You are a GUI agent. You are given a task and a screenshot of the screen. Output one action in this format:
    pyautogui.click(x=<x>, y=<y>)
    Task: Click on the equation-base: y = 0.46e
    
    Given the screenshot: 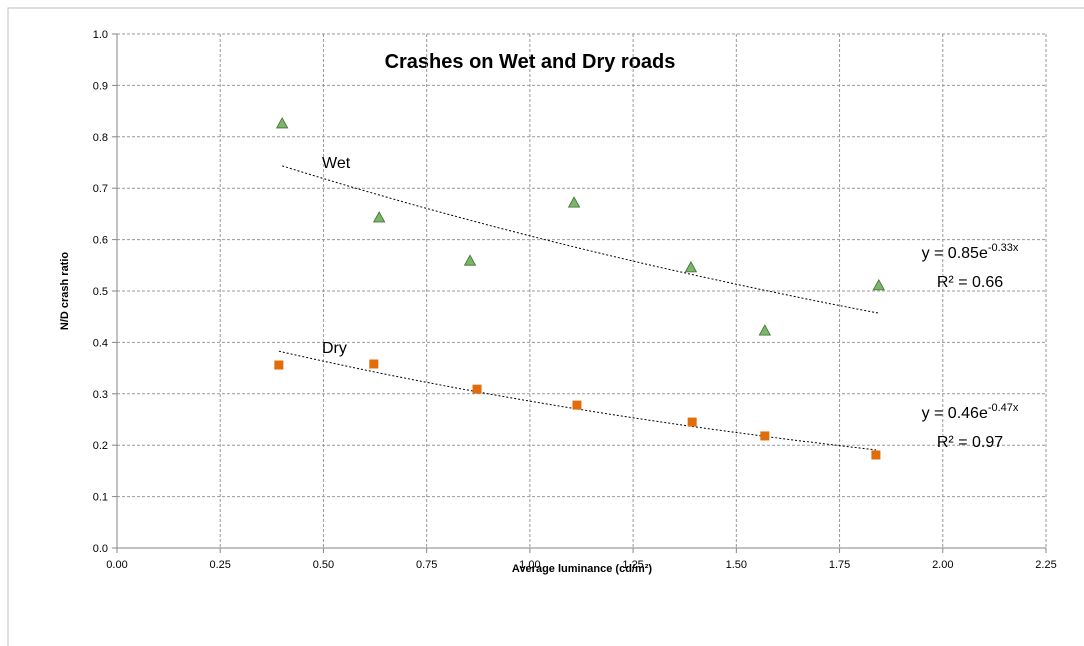 What is the action you would take?
    pyautogui.click(x=955, y=413)
    